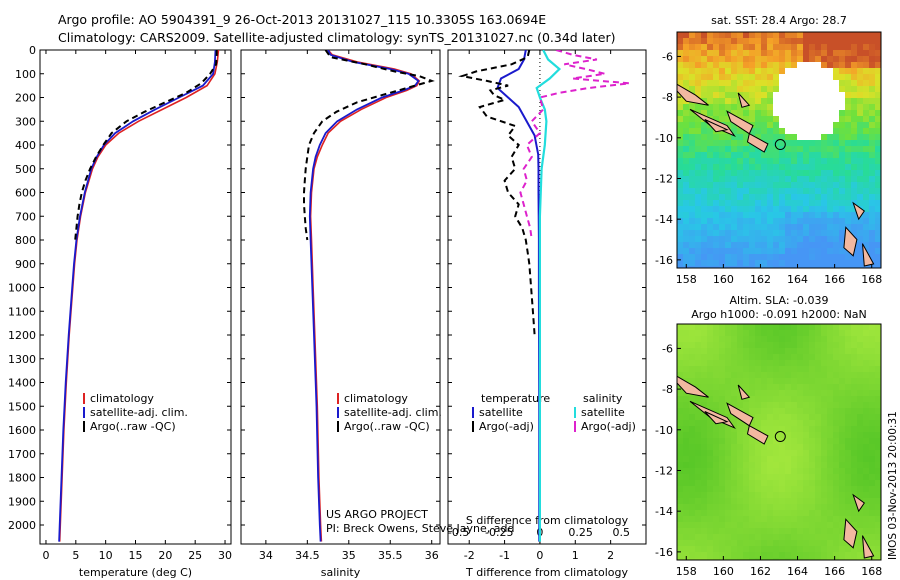 The height and width of the screenshot is (580, 900). Describe the element at coordinates (779, 20) in the screenshot. I see `sst-map-title: sat. SST: 28.4 Argo: 28.7` at that location.